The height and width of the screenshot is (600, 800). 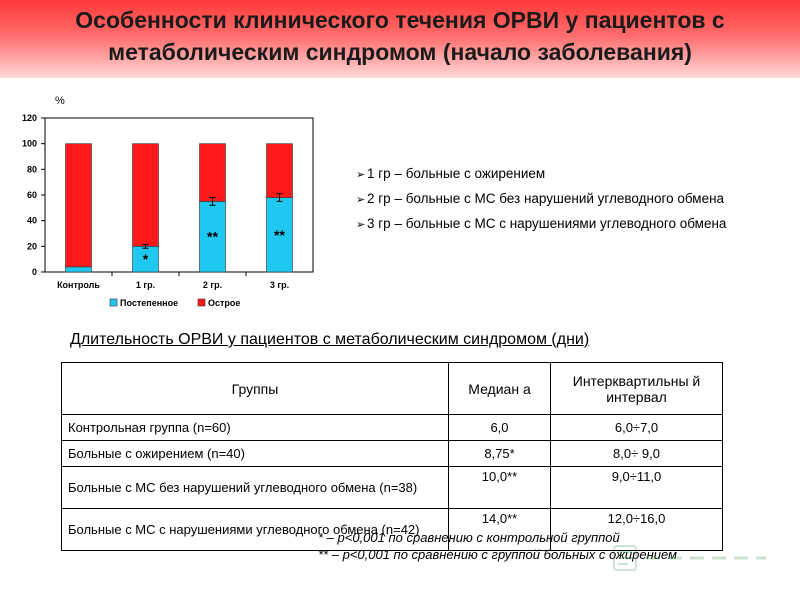 What do you see at coordinates (113, 302) in the screenshot?
I see `legend-swatch-gradual` at bounding box center [113, 302].